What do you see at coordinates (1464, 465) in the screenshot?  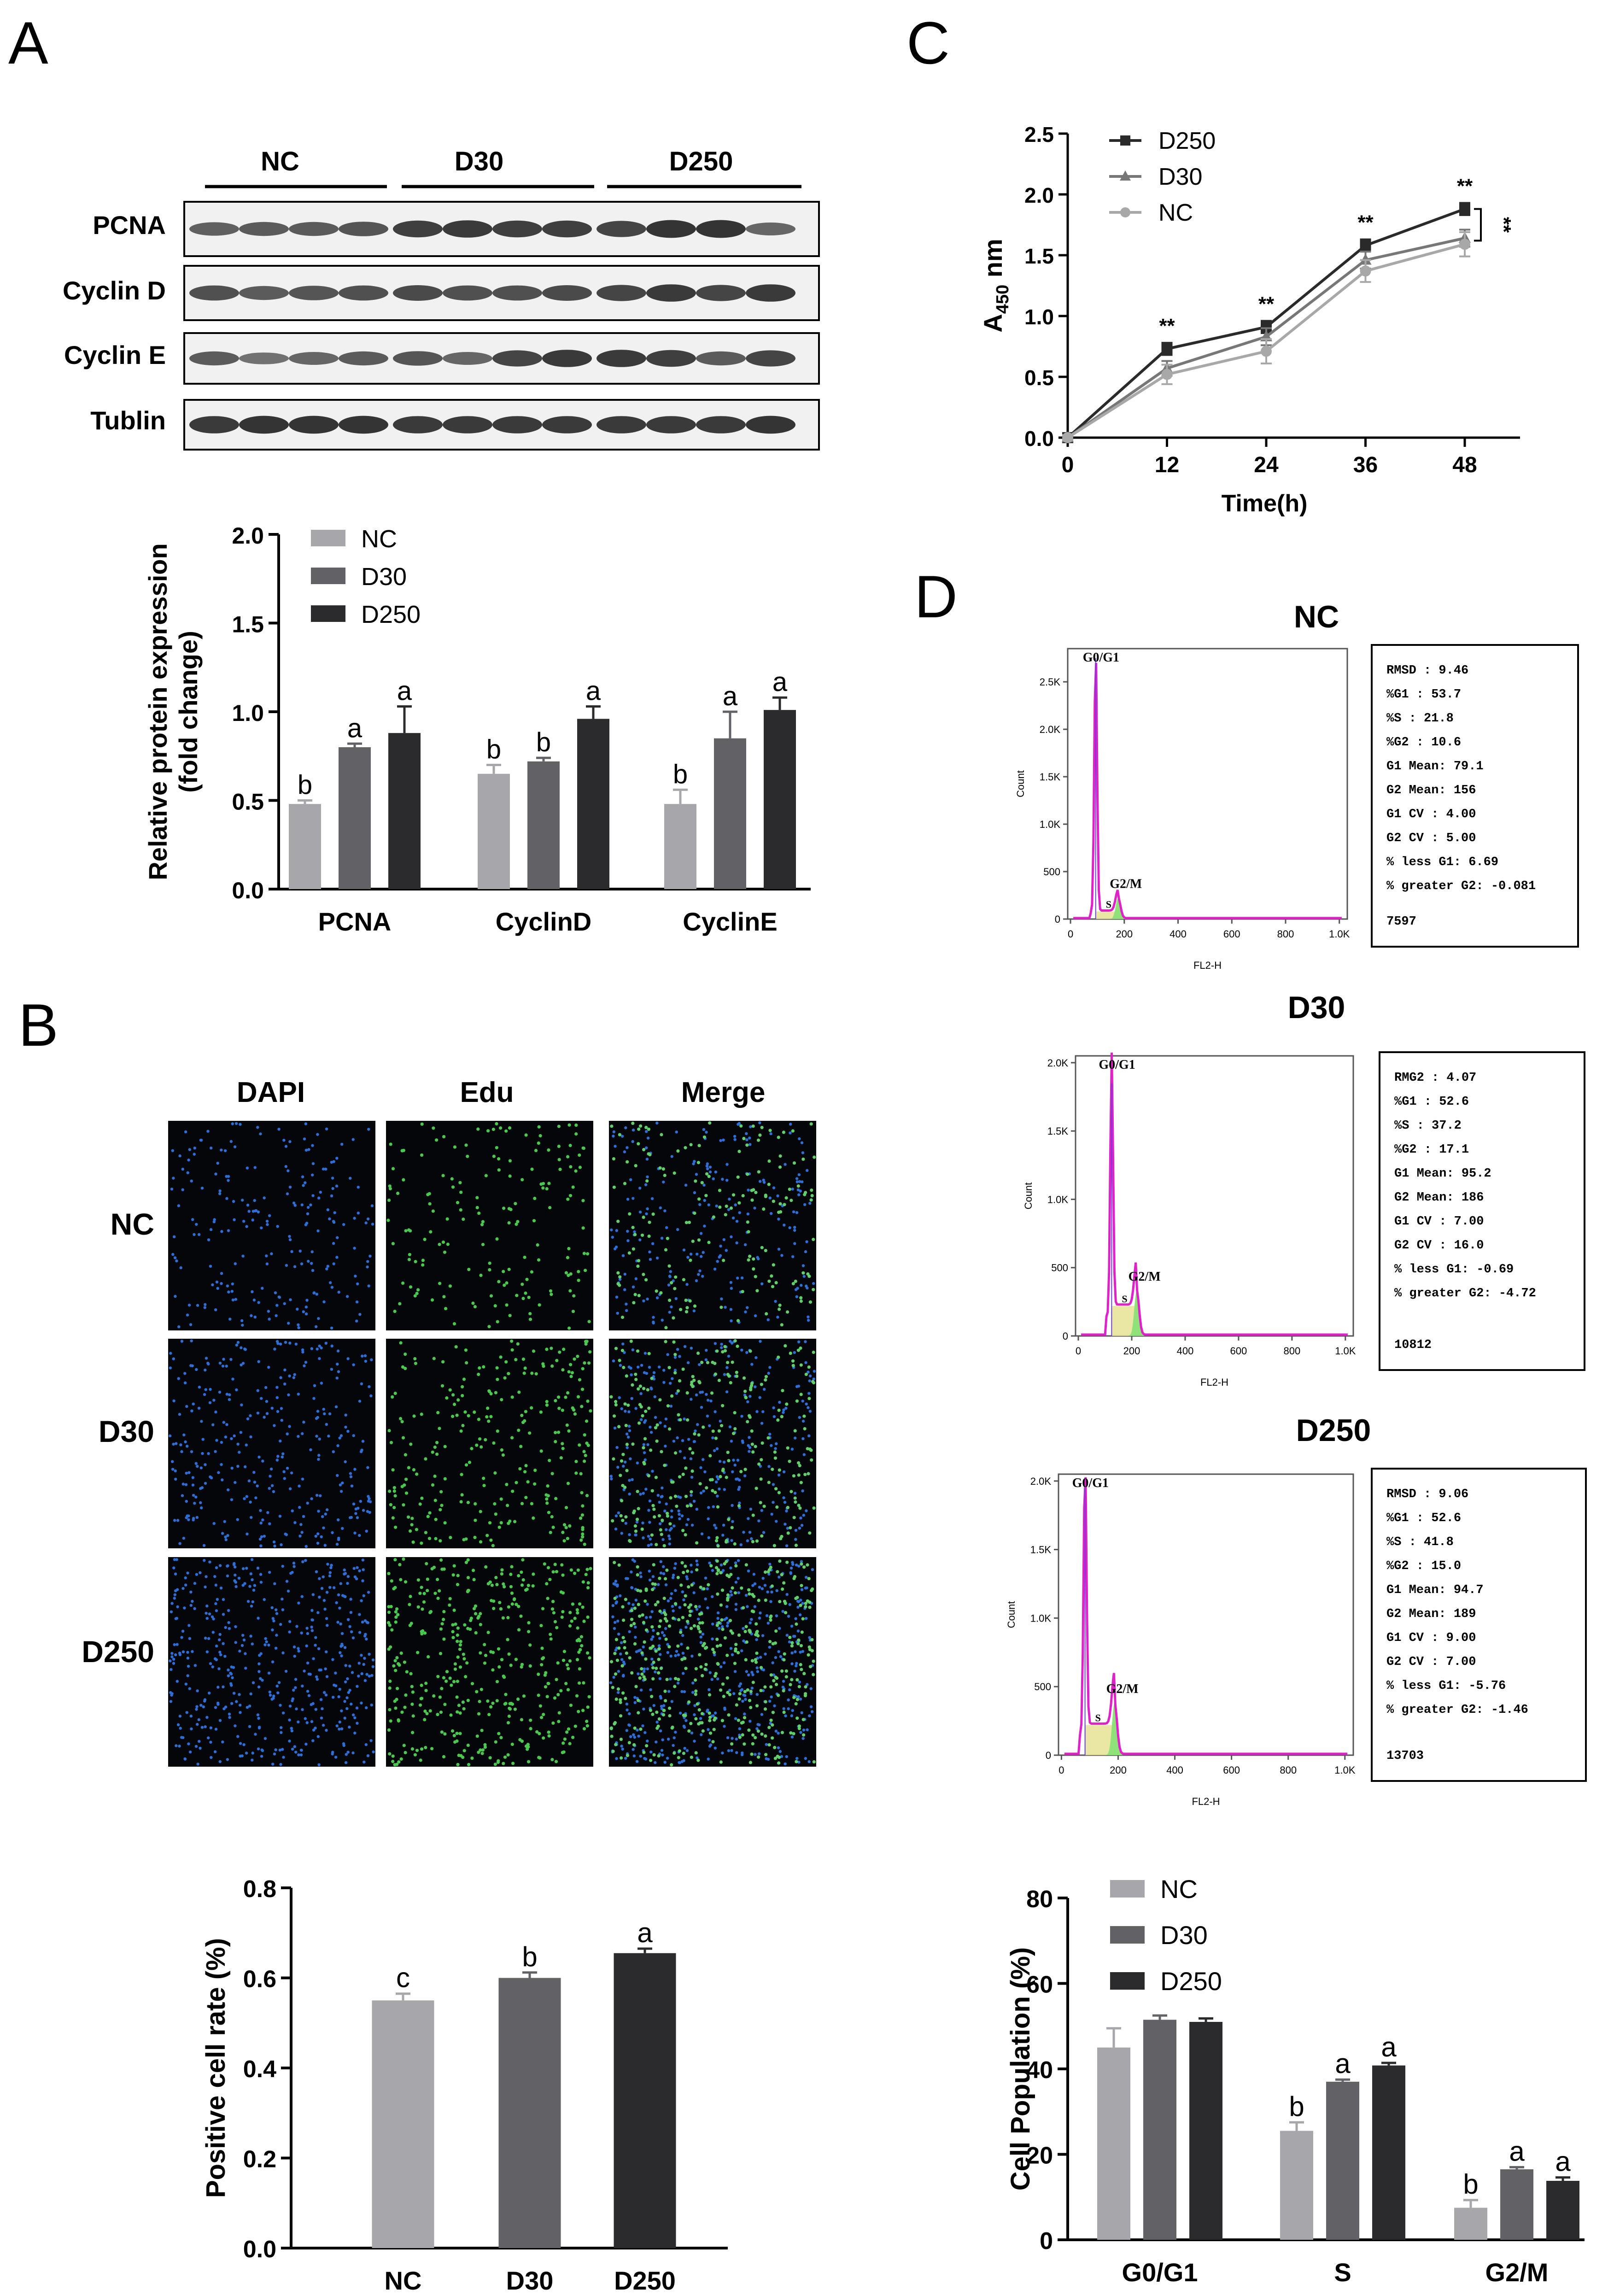 I see `x-tick-label: 48` at bounding box center [1464, 465].